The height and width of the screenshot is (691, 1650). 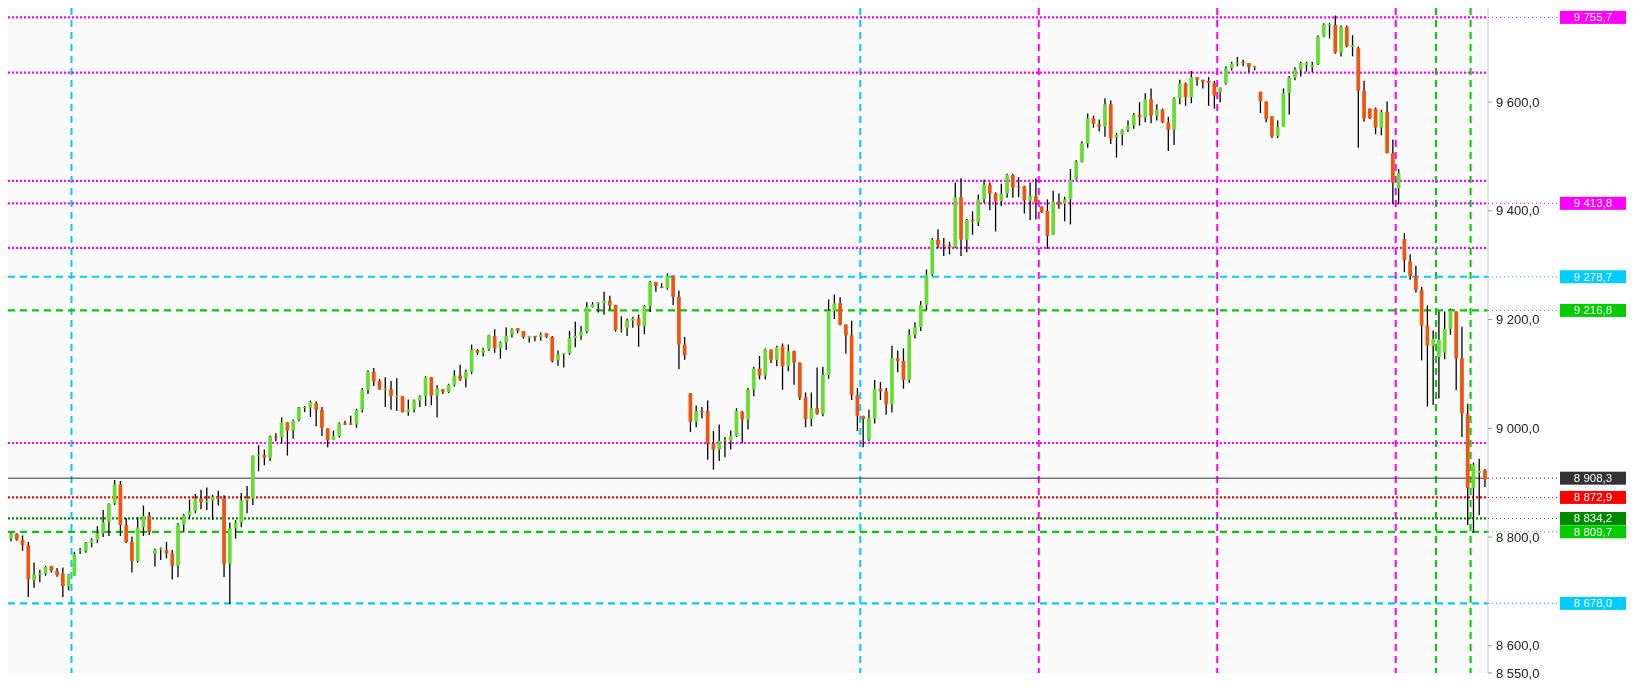 I want to click on y-tick-label: 8 550,0, so click(x=1518, y=673).